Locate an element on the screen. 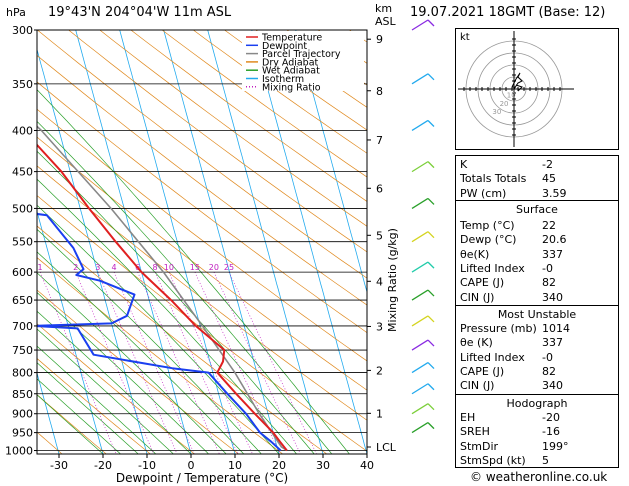 The image size is (629, 486). pressure-tick-label: 600 is located at coordinates (22, 272).